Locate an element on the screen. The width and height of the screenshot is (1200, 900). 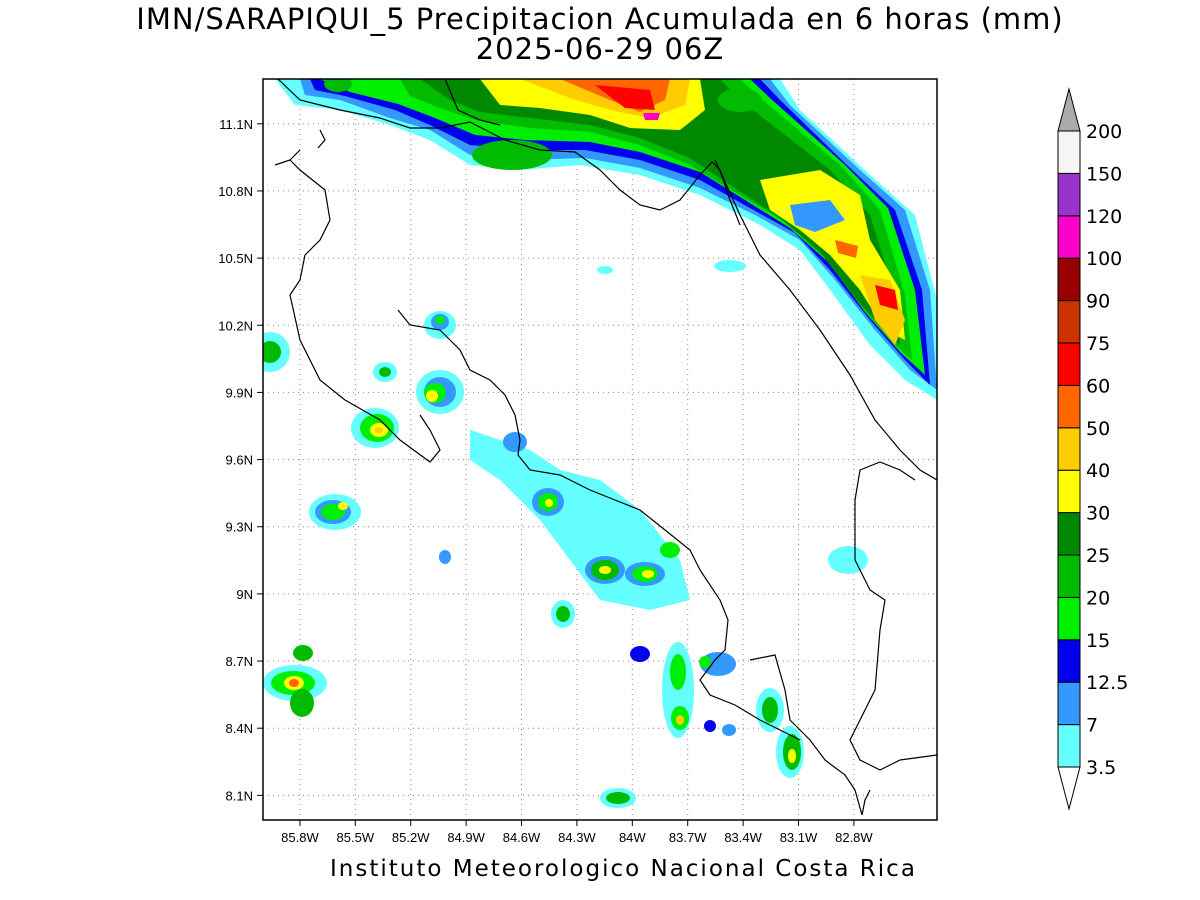
y-tick-label: 9.9N is located at coordinates (239, 392).